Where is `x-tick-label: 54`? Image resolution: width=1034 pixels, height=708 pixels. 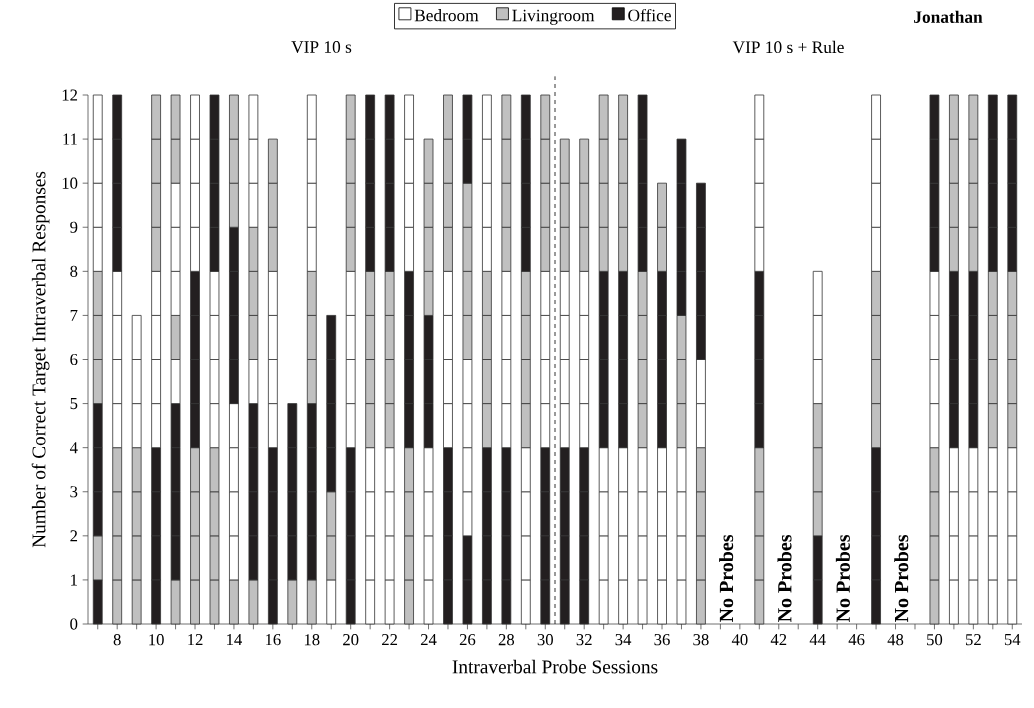 x-tick-label: 54 is located at coordinates (1012, 640).